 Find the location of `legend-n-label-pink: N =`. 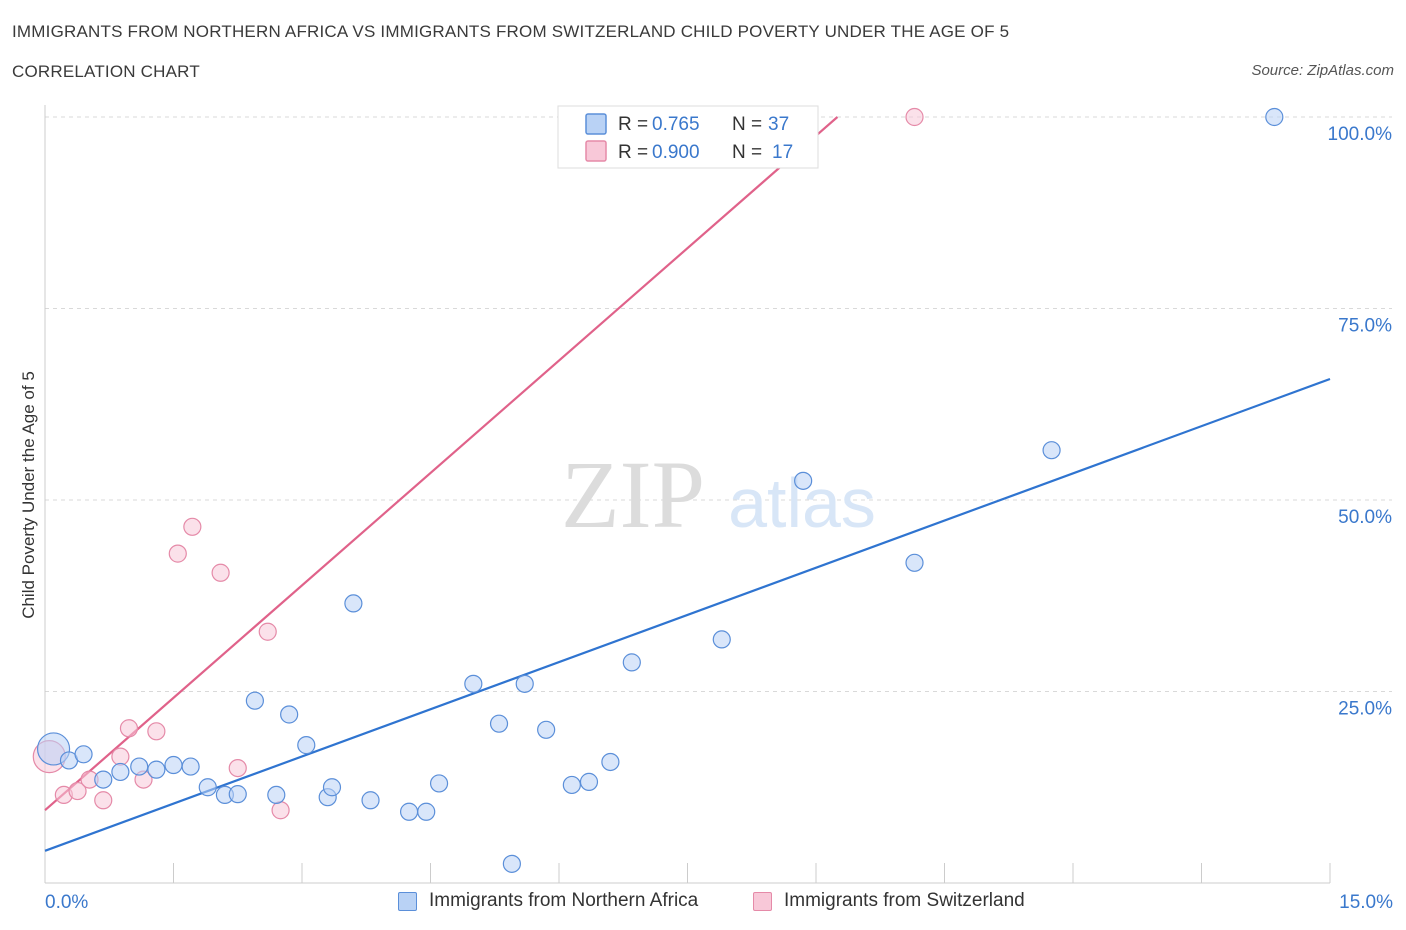

legend-n-label-pink: N = is located at coordinates (747, 152).